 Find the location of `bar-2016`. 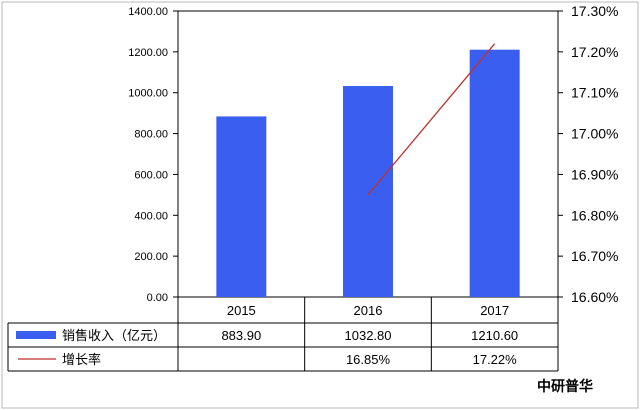

bar-2016 is located at coordinates (368, 191).